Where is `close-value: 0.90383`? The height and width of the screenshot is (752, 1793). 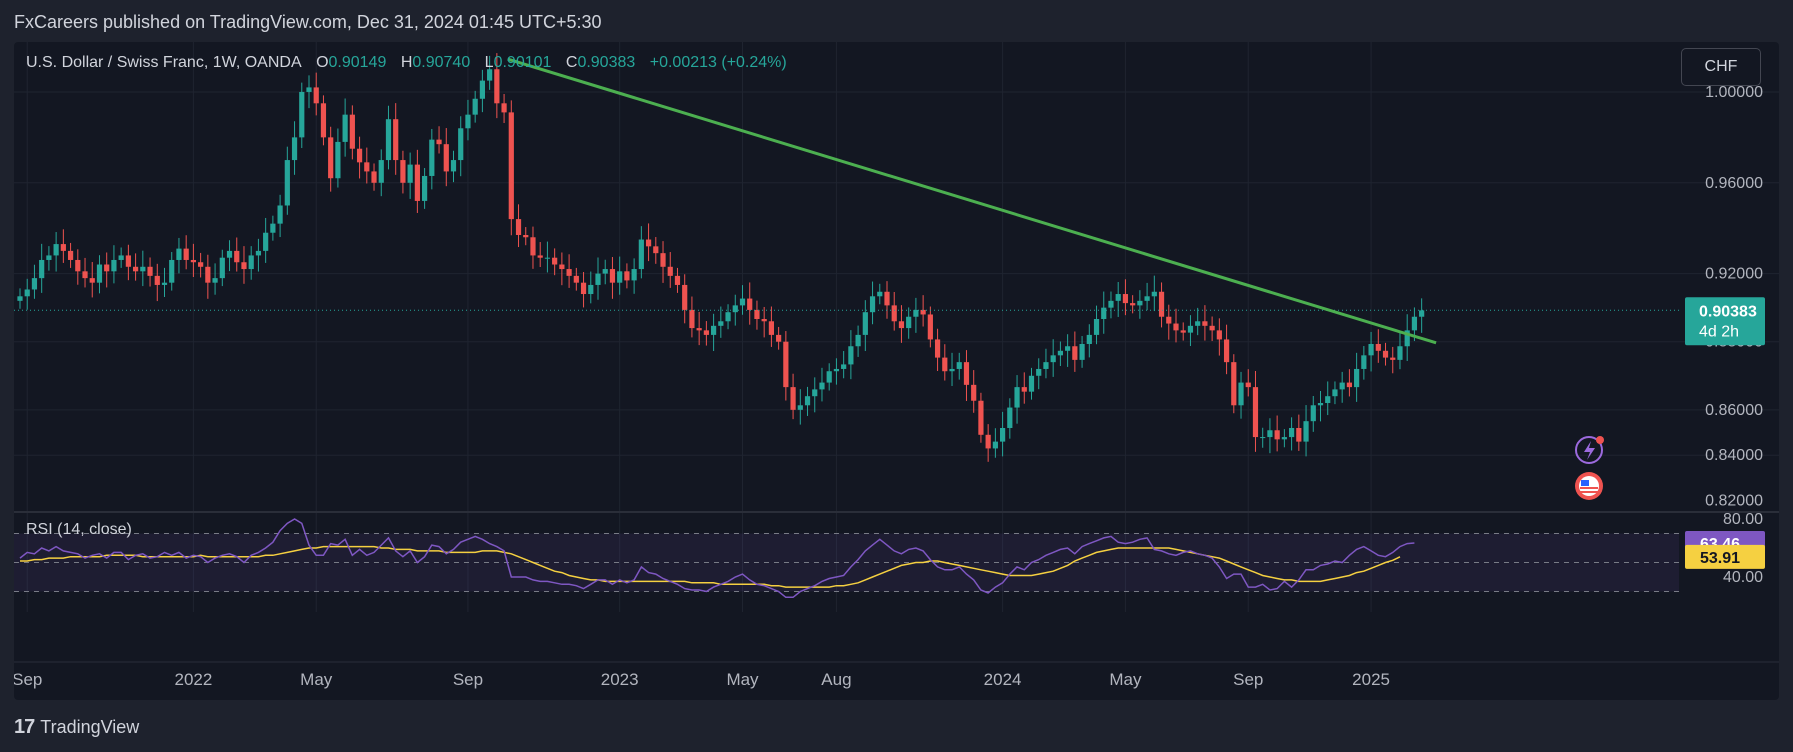
close-value: 0.90383 is located at coordinates (606, 62).